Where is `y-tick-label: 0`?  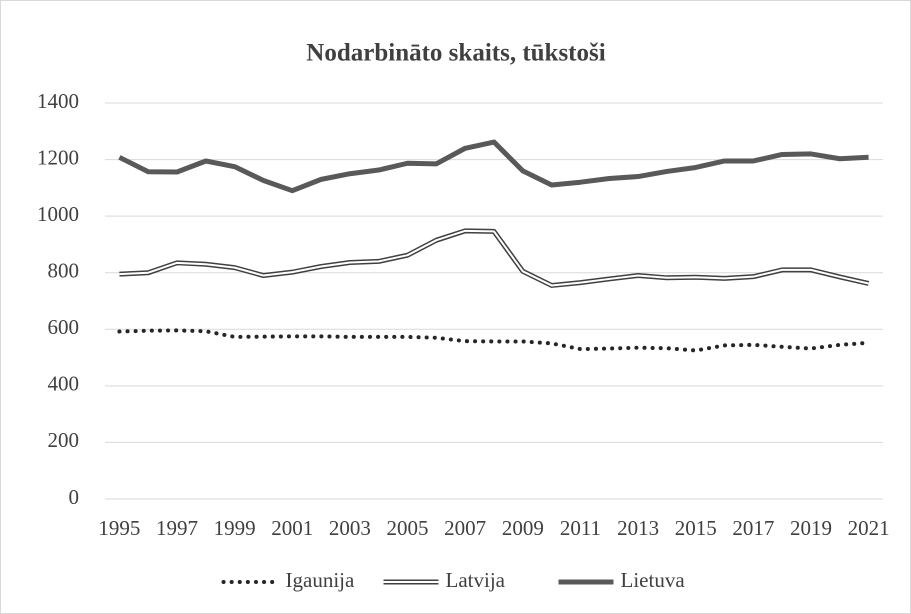
y-tick-label: 0 is located at coordinates (74, 497).